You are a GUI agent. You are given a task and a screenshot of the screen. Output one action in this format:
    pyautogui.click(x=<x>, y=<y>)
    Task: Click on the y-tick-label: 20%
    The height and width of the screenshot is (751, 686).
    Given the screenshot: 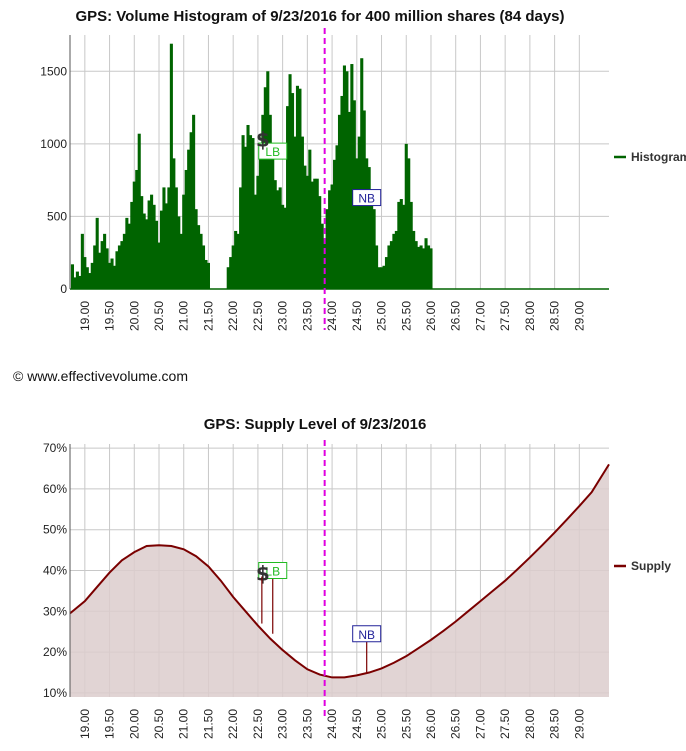 What is the action you would take?
    pyautogui.click(x=55, y=652)
    